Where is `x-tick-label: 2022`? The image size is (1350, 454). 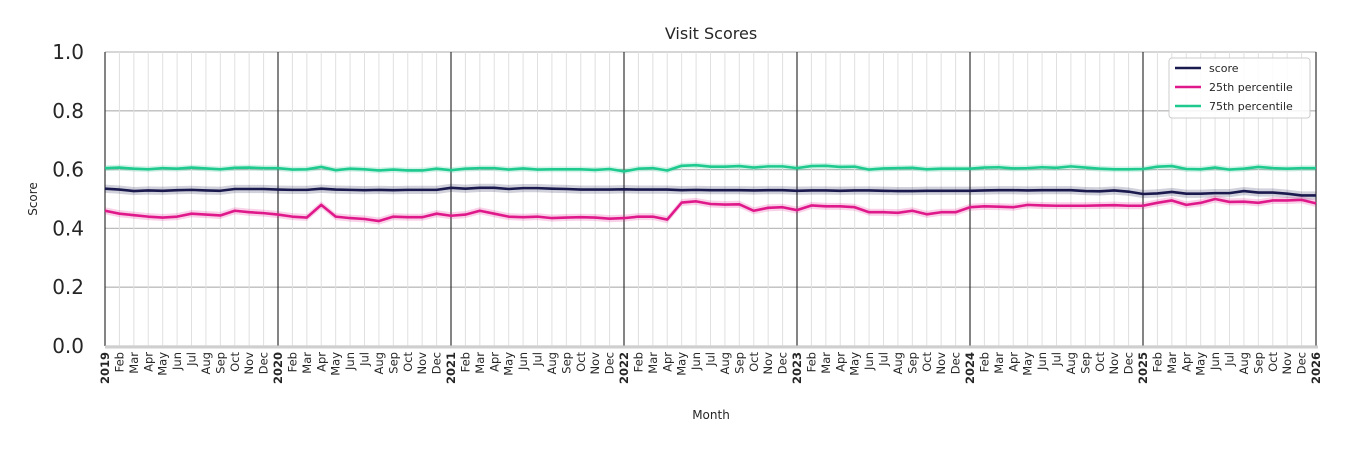
x-tick-label: 2022 is located at coordinates (624, 368).